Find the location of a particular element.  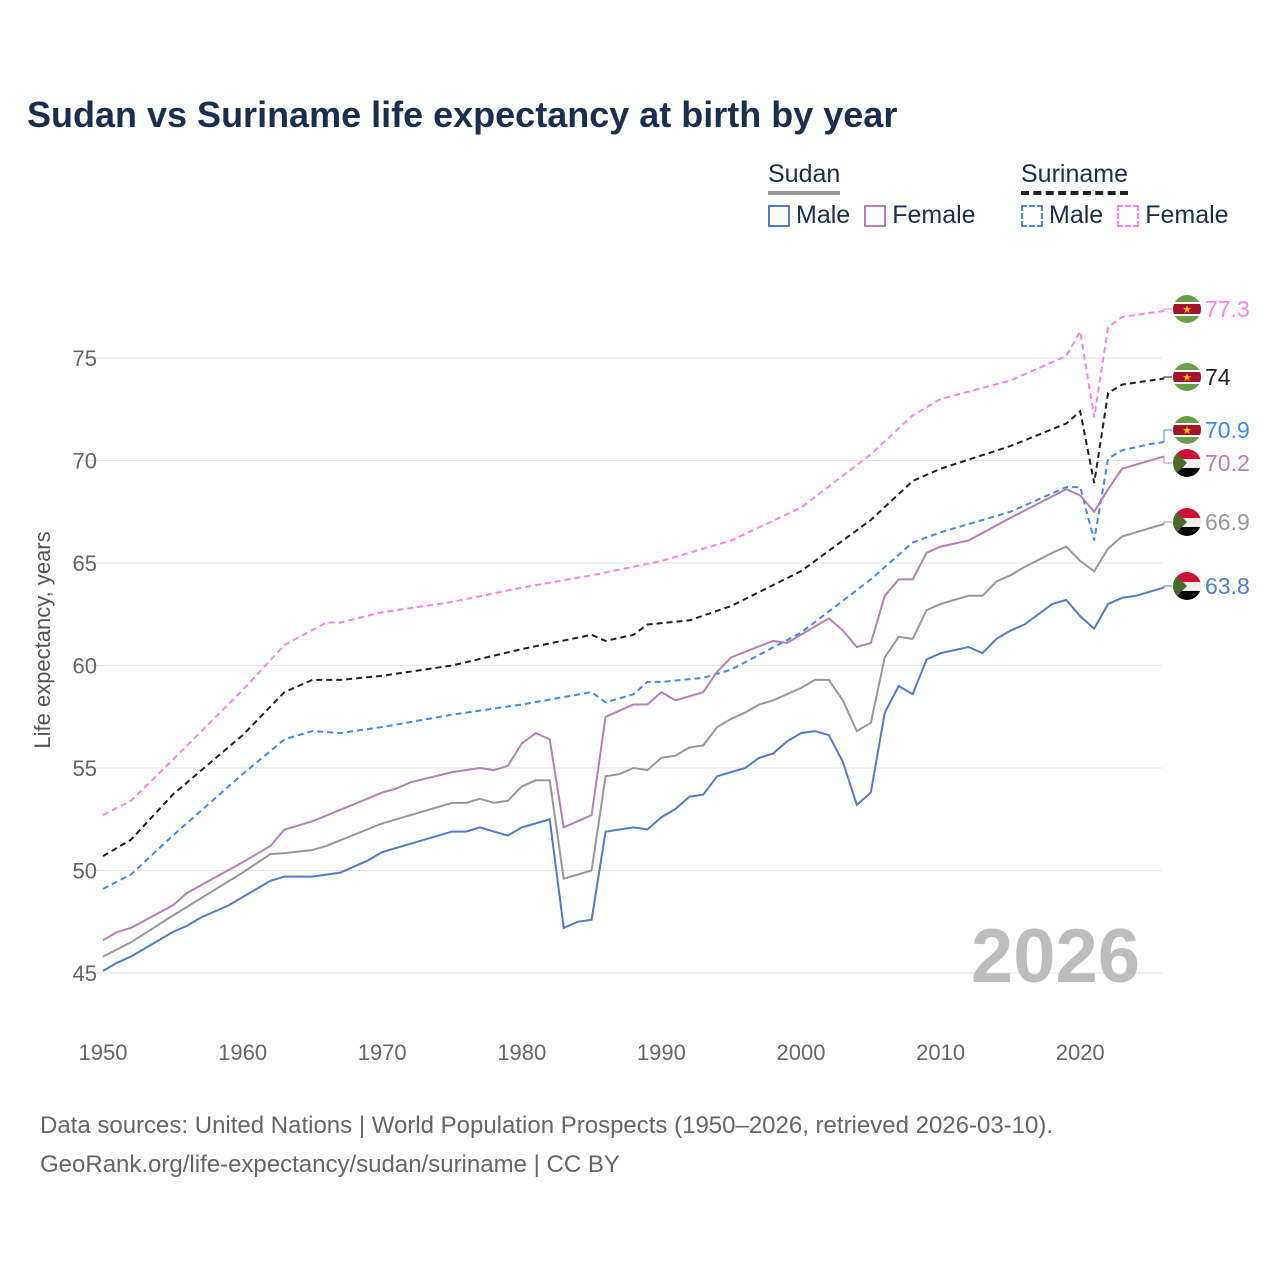

x-tick-label: 1970 is located at coordinates (382, 1052).